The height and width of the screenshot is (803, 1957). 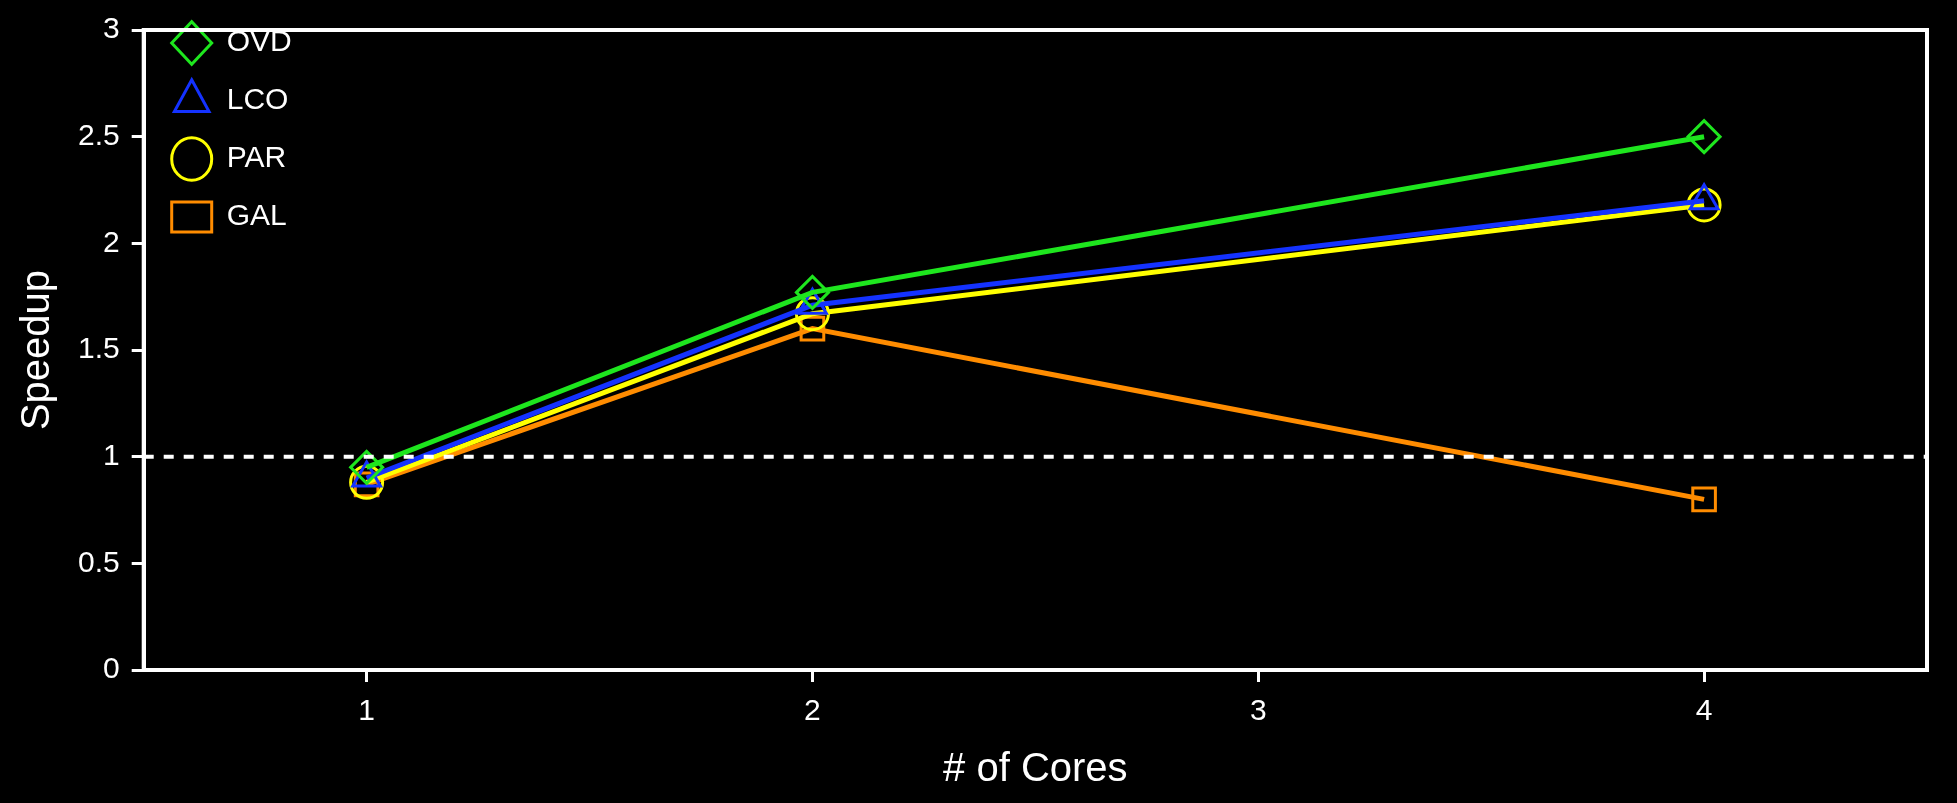 I want to click on y-tick-label: 0, so click(x=111, y=668).